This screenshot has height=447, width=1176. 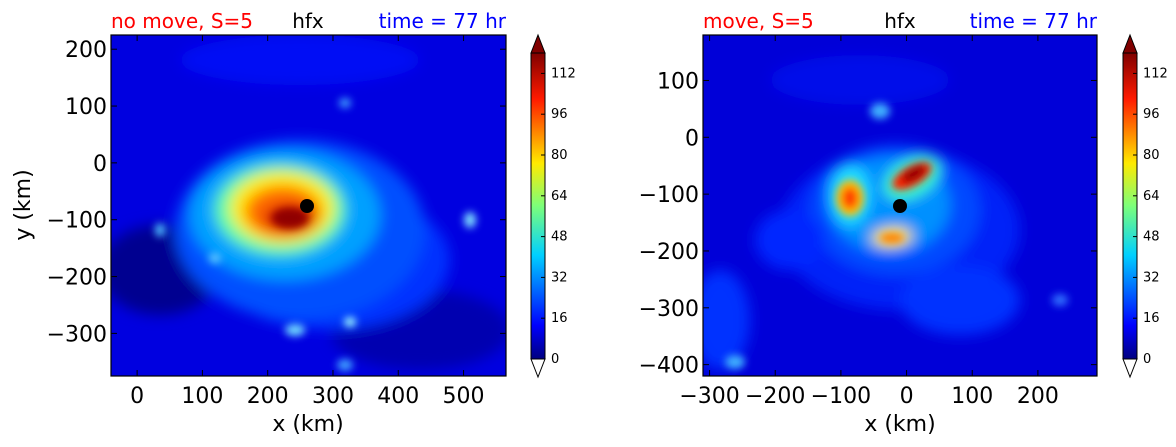 I want to click on title-left: no move, S=5, so click(x=182, y=21).